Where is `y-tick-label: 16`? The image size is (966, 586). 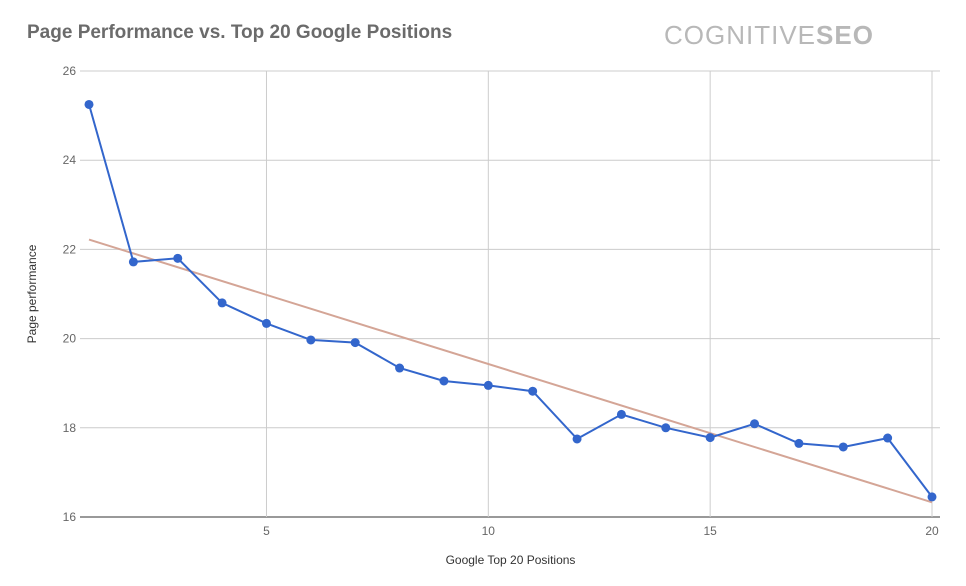 y-tick-label: 16 is located at coordinates (70, 517).